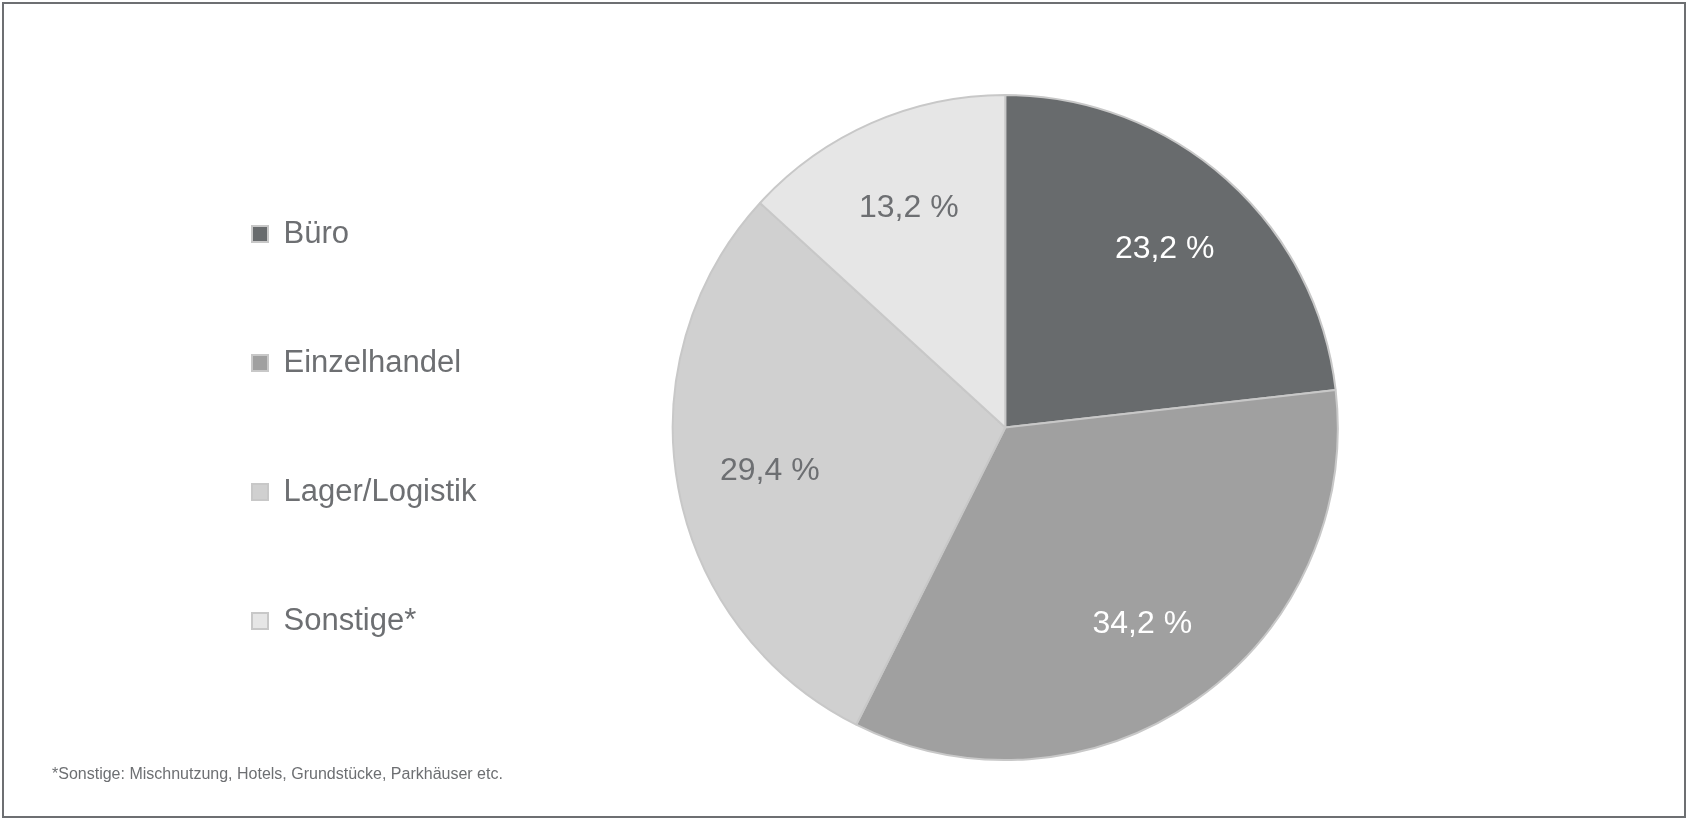 The image size is (1688, 820). Describe the element at coordinates (316, 232) in the screenshot. I see `legend-label: Büro` at that location.